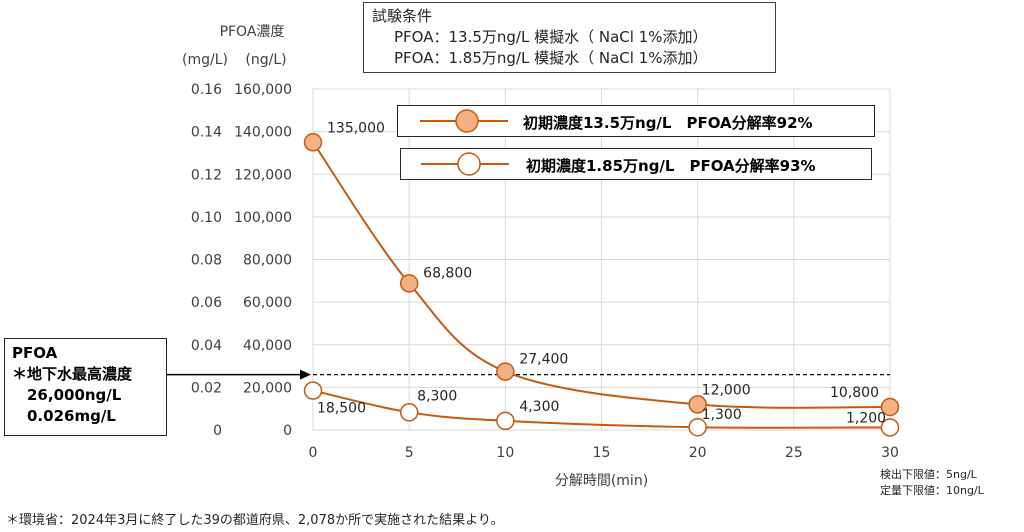  Describe the element at coordinates (543, 360) in the screenshot. I see `series-1-data-label: 27,400` at that location.